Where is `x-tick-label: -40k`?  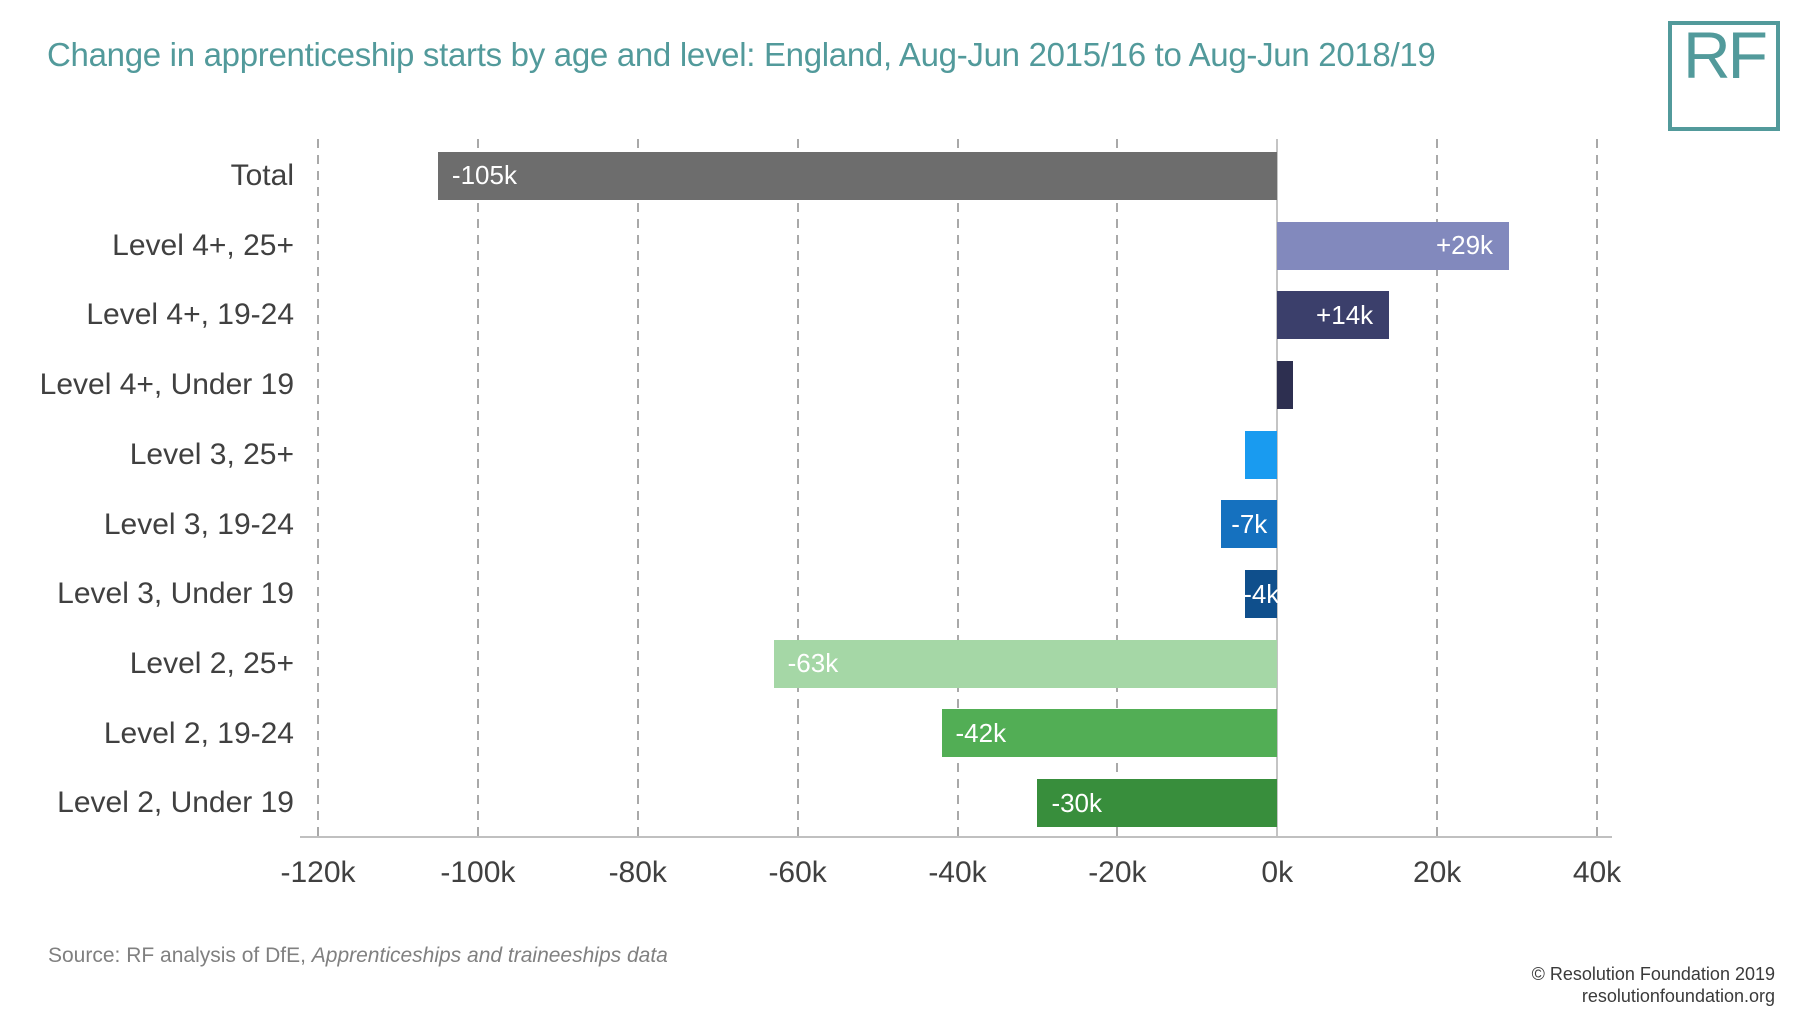
x-tick-label: -40k is located at coordinates (957, 872).